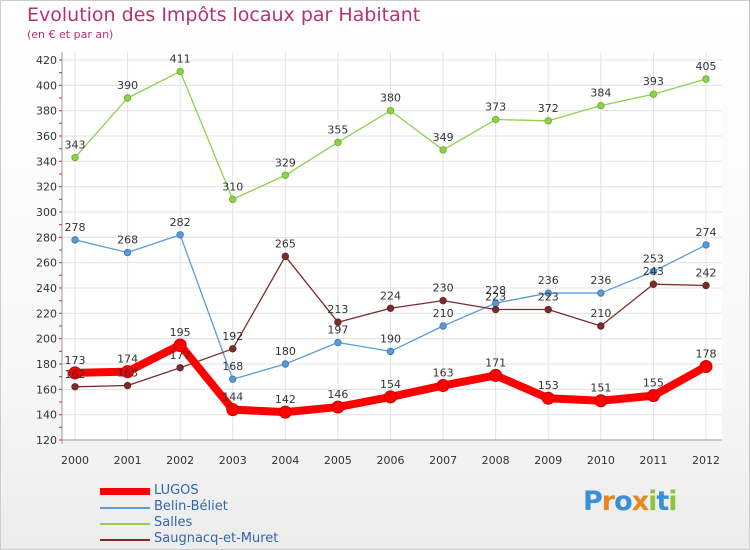 The height and width of the screenshot is (550, 750). What do you see at coordinates (180, 345) in the screenshot?
I see `point-lugos-2002` at bounding box center [180, 345].